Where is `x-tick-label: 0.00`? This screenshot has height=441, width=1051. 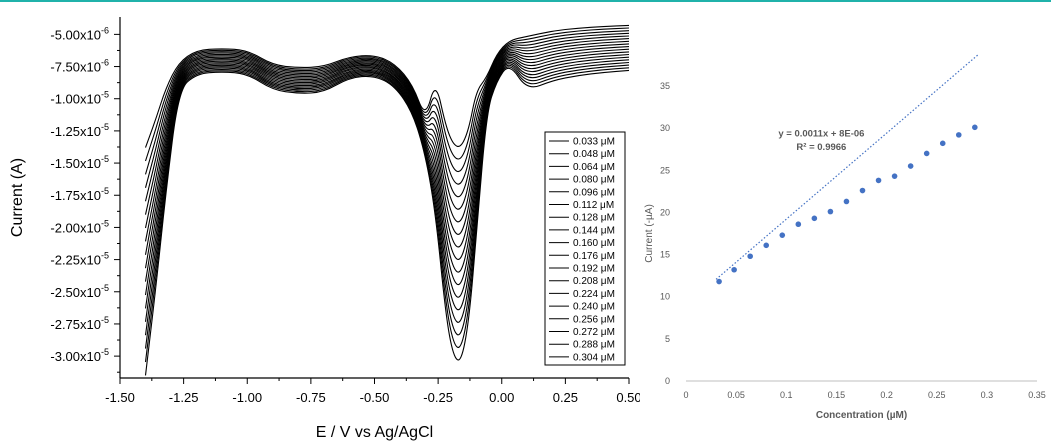 x-tick-label: 0.00 is located at coordinates (501, 397).